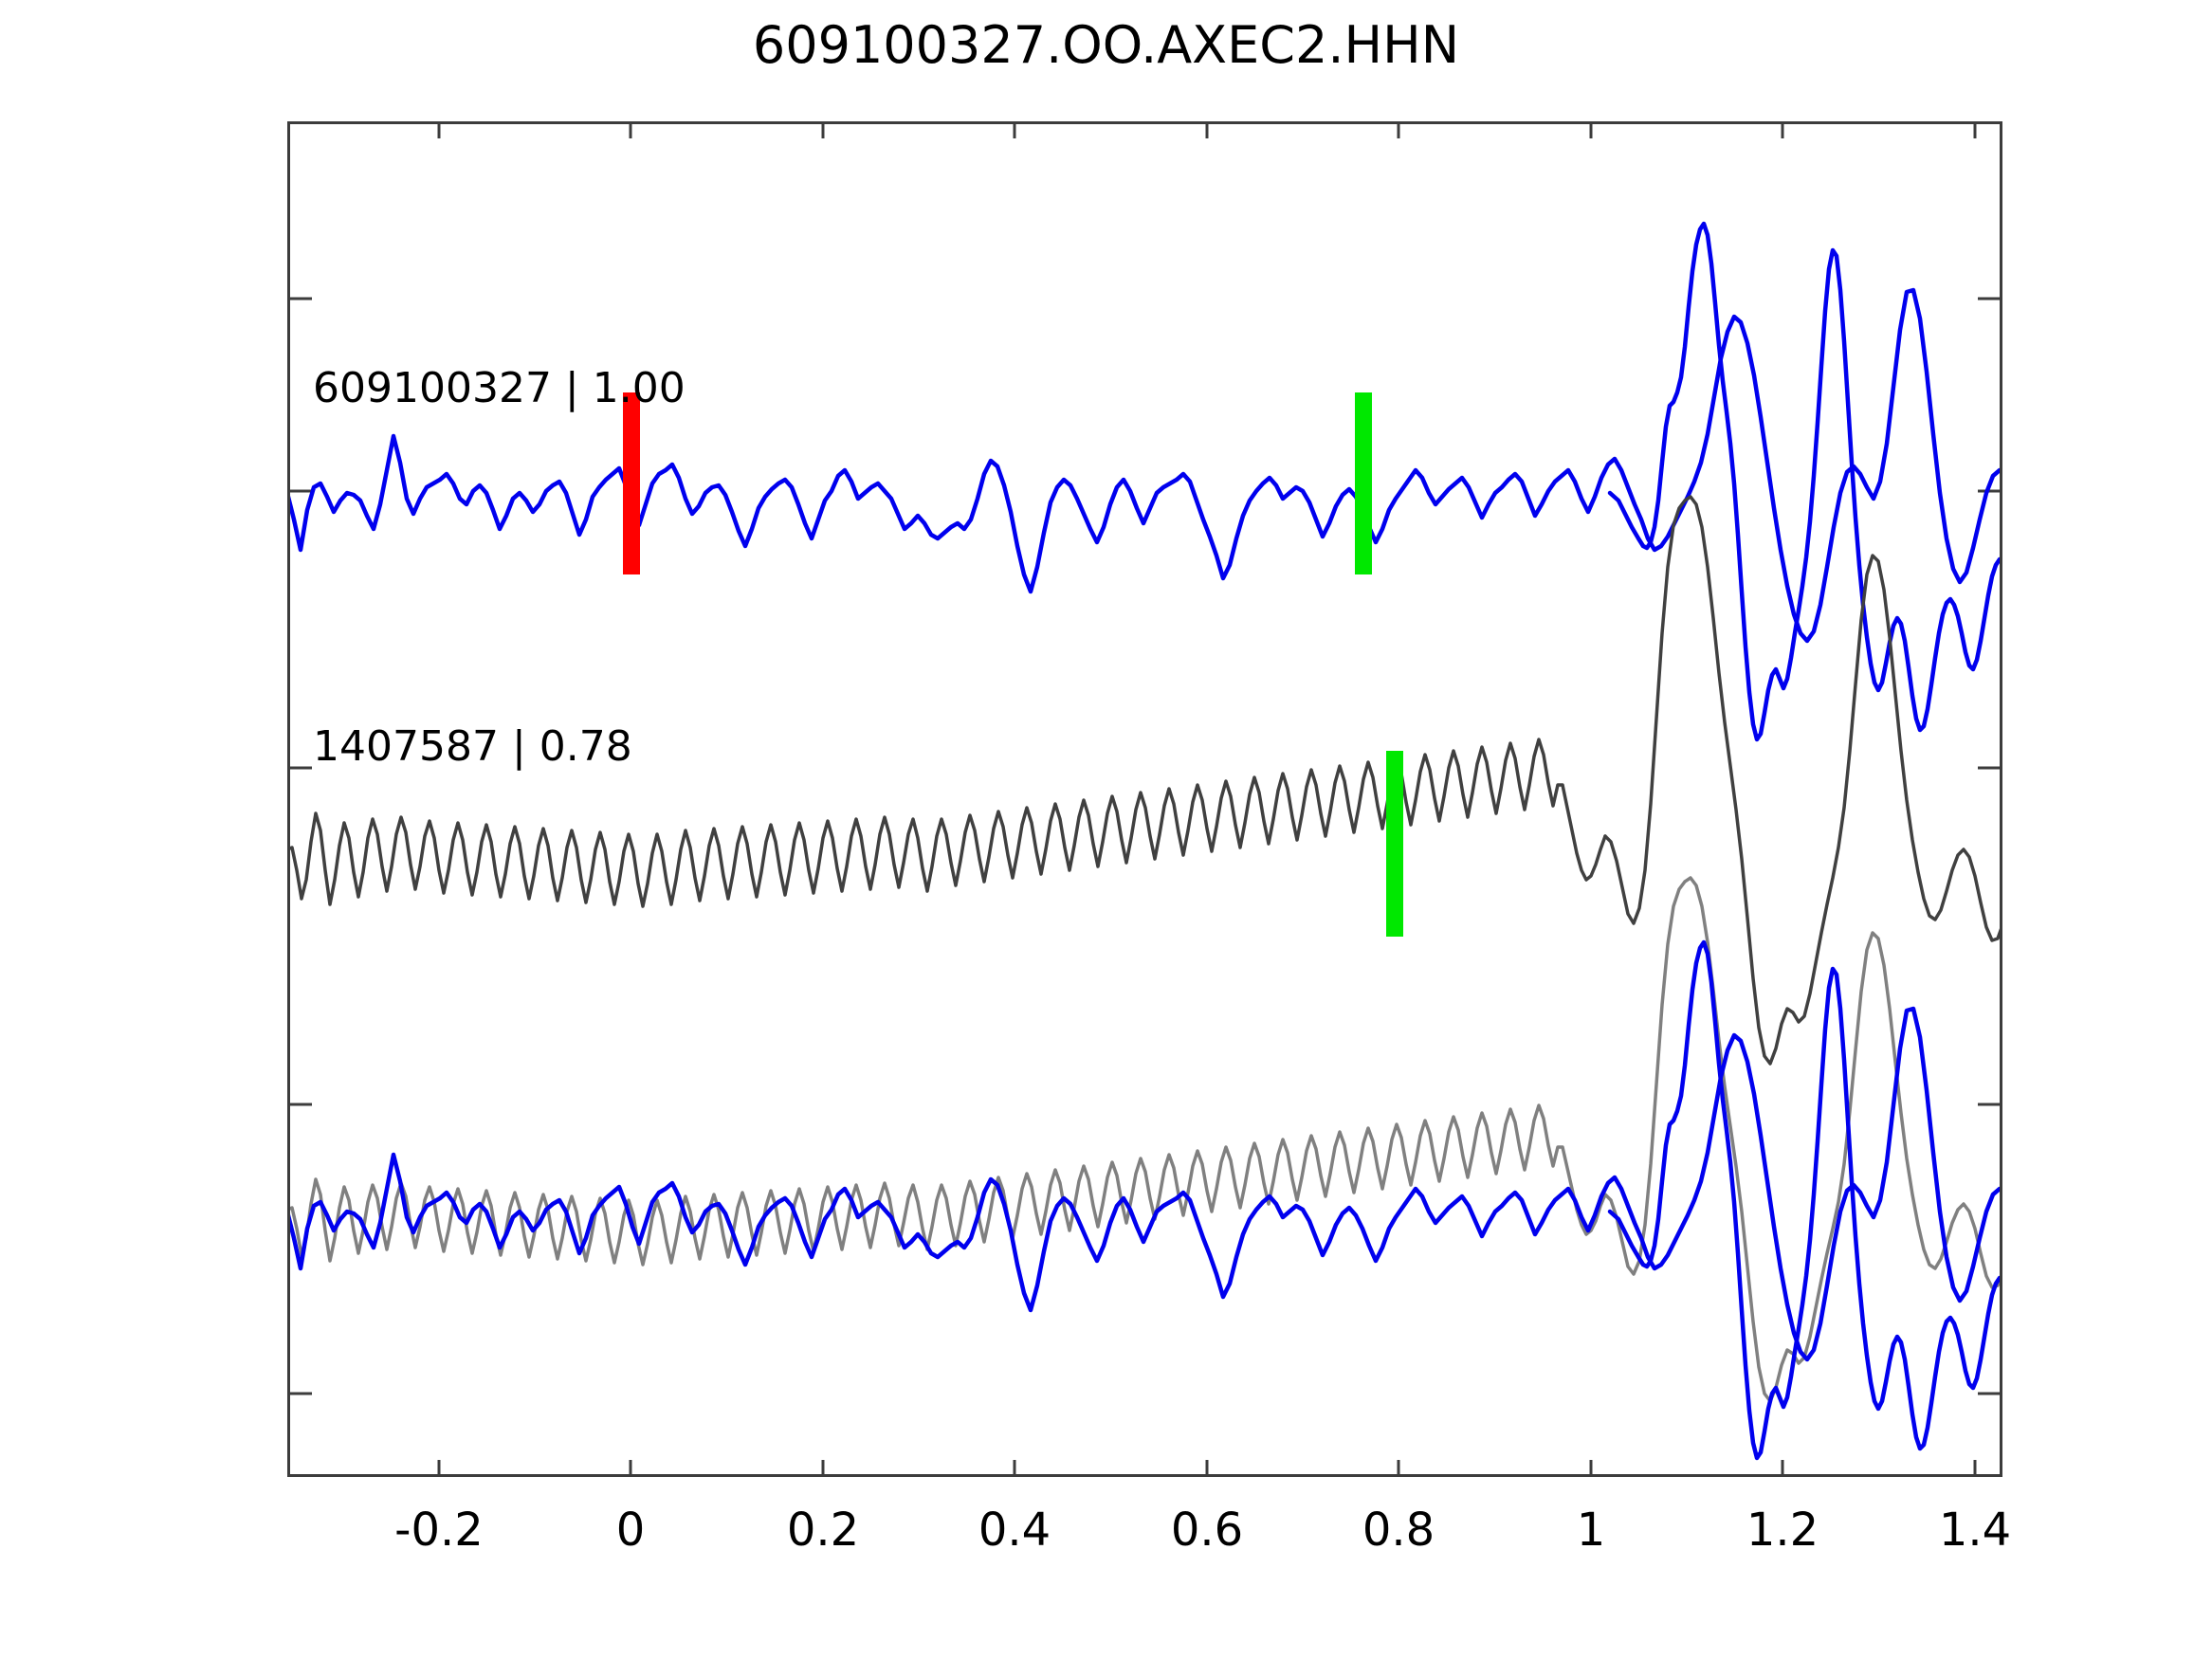 This screenshot has height=1659, width=2212. I want to click on x-tick-label-8: 1.4, so click(1975, 1530).